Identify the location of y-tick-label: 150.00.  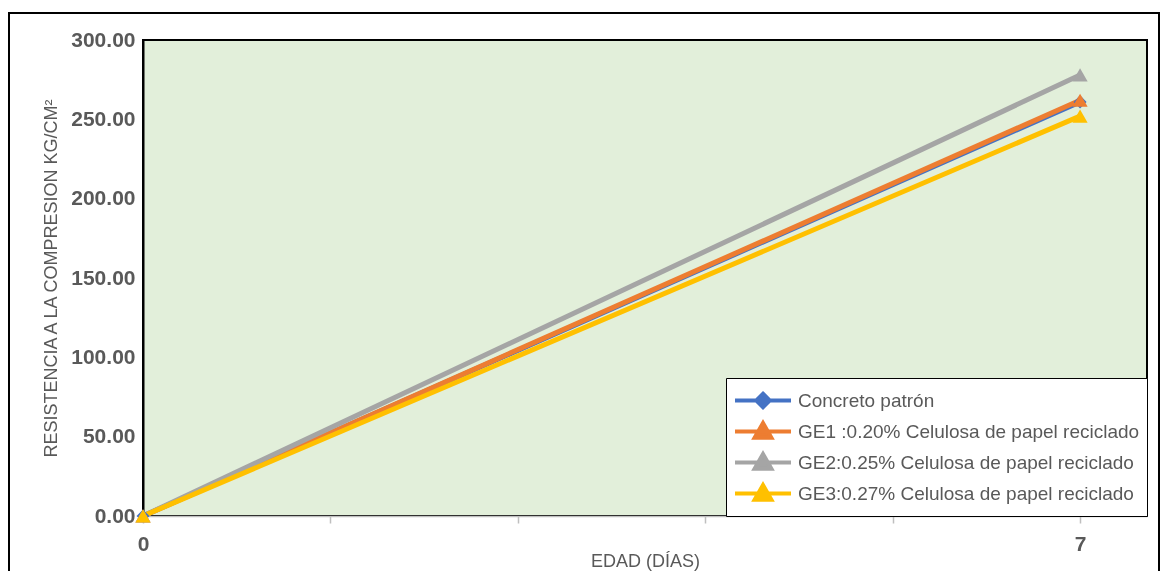
(103, 277).